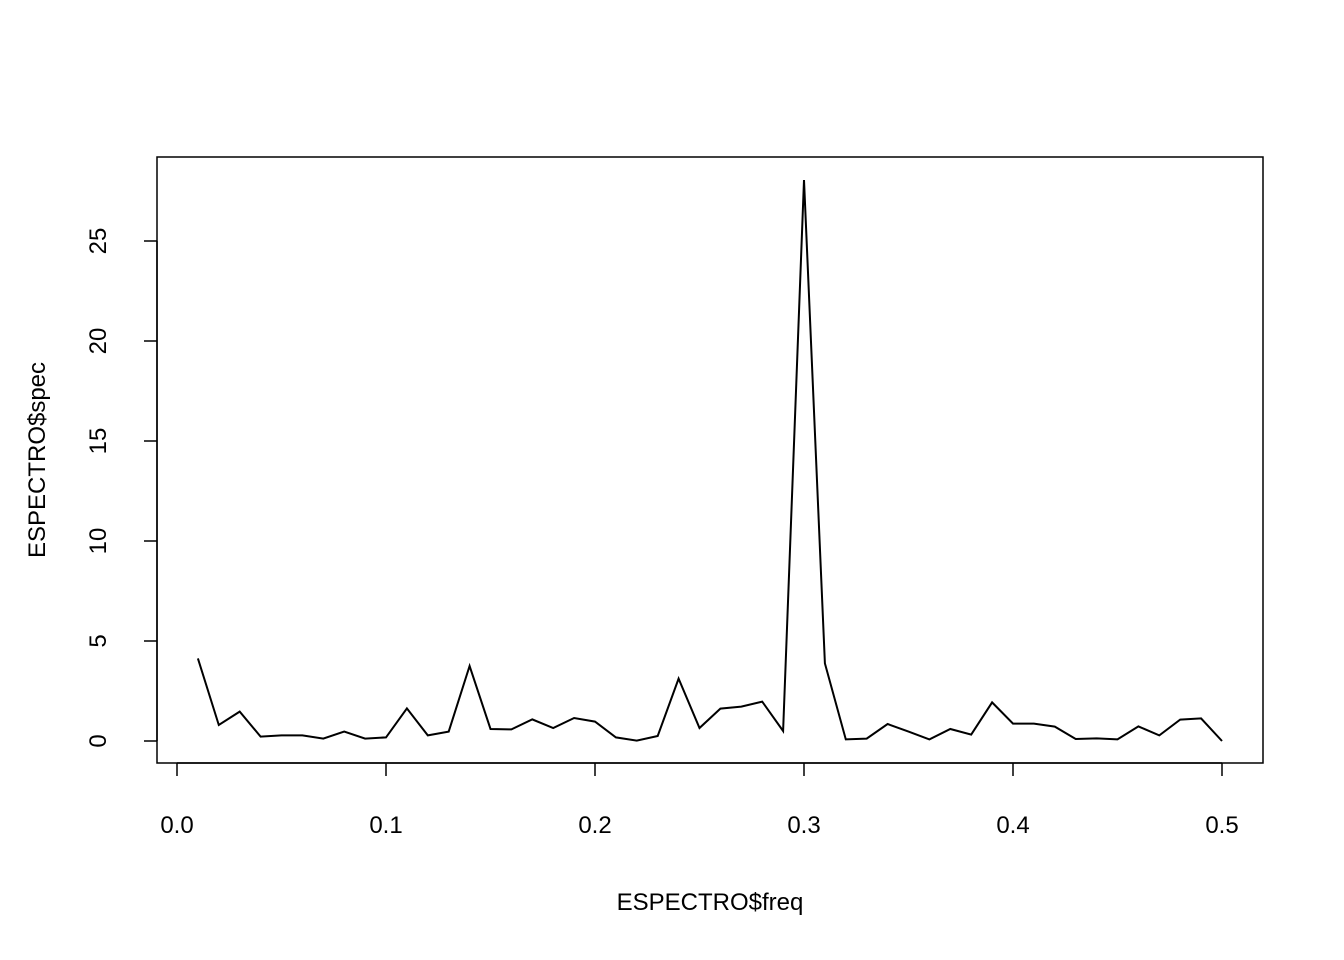 The image size is (1344, 960). Describe the element at coordinates (699, 800) in the screenshot. I see `x-axis: 0.0 0.1 0.2 0.3 0.4 0.5` at that location.